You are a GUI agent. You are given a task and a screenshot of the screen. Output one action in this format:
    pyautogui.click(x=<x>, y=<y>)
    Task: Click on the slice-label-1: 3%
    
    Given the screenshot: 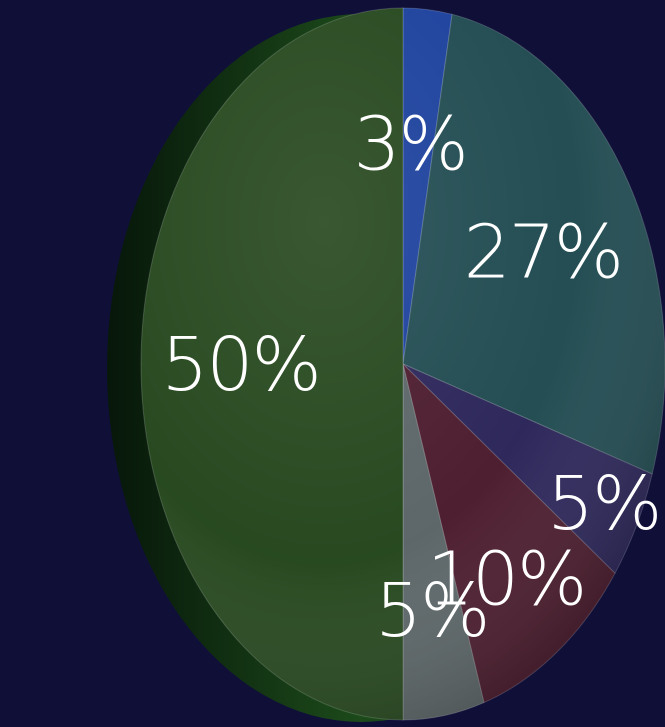 What is the action you would take?
    pyautogui.click(x=409, y=144)
    